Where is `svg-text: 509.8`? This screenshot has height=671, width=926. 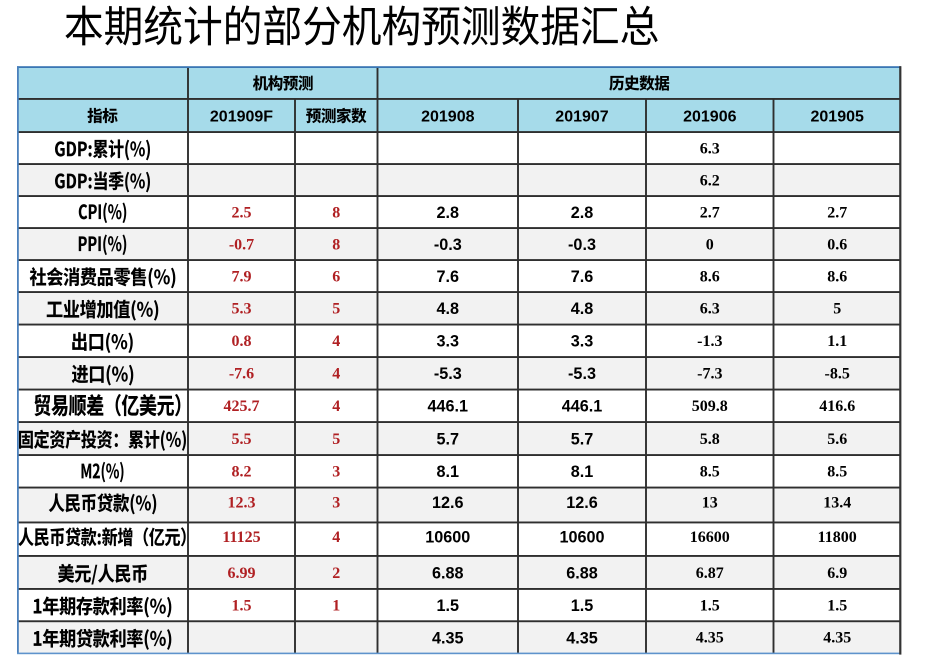
svg-text: 509.8 is located at coordinates (710, 406).